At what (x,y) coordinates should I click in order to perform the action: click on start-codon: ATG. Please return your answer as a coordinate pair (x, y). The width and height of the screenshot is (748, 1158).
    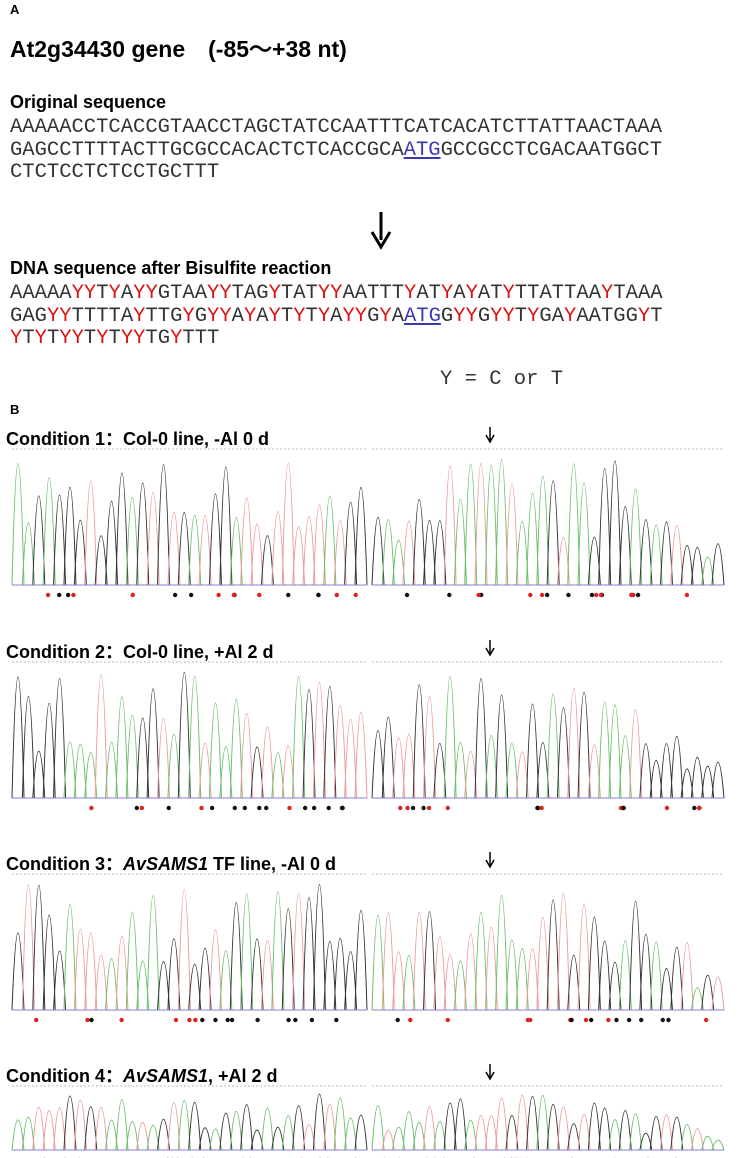
    Looking at the image, I should click on (422, 150).